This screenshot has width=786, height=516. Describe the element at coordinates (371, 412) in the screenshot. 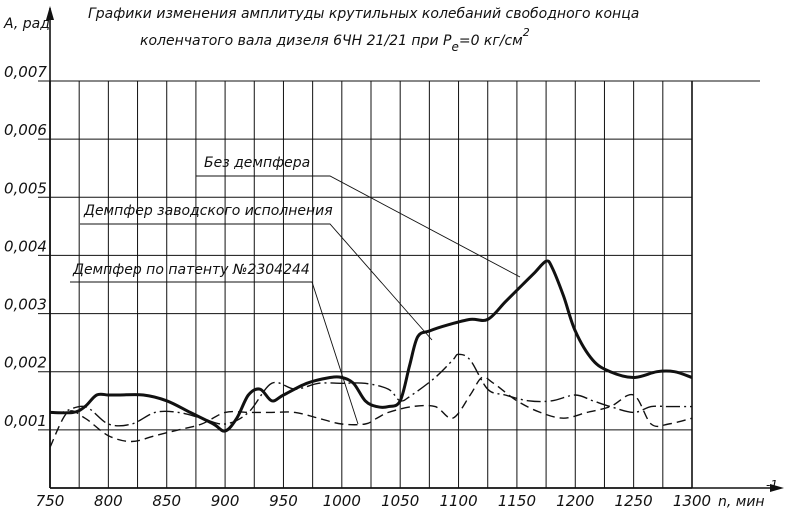

I see `series-line-patent-damper` at that location.